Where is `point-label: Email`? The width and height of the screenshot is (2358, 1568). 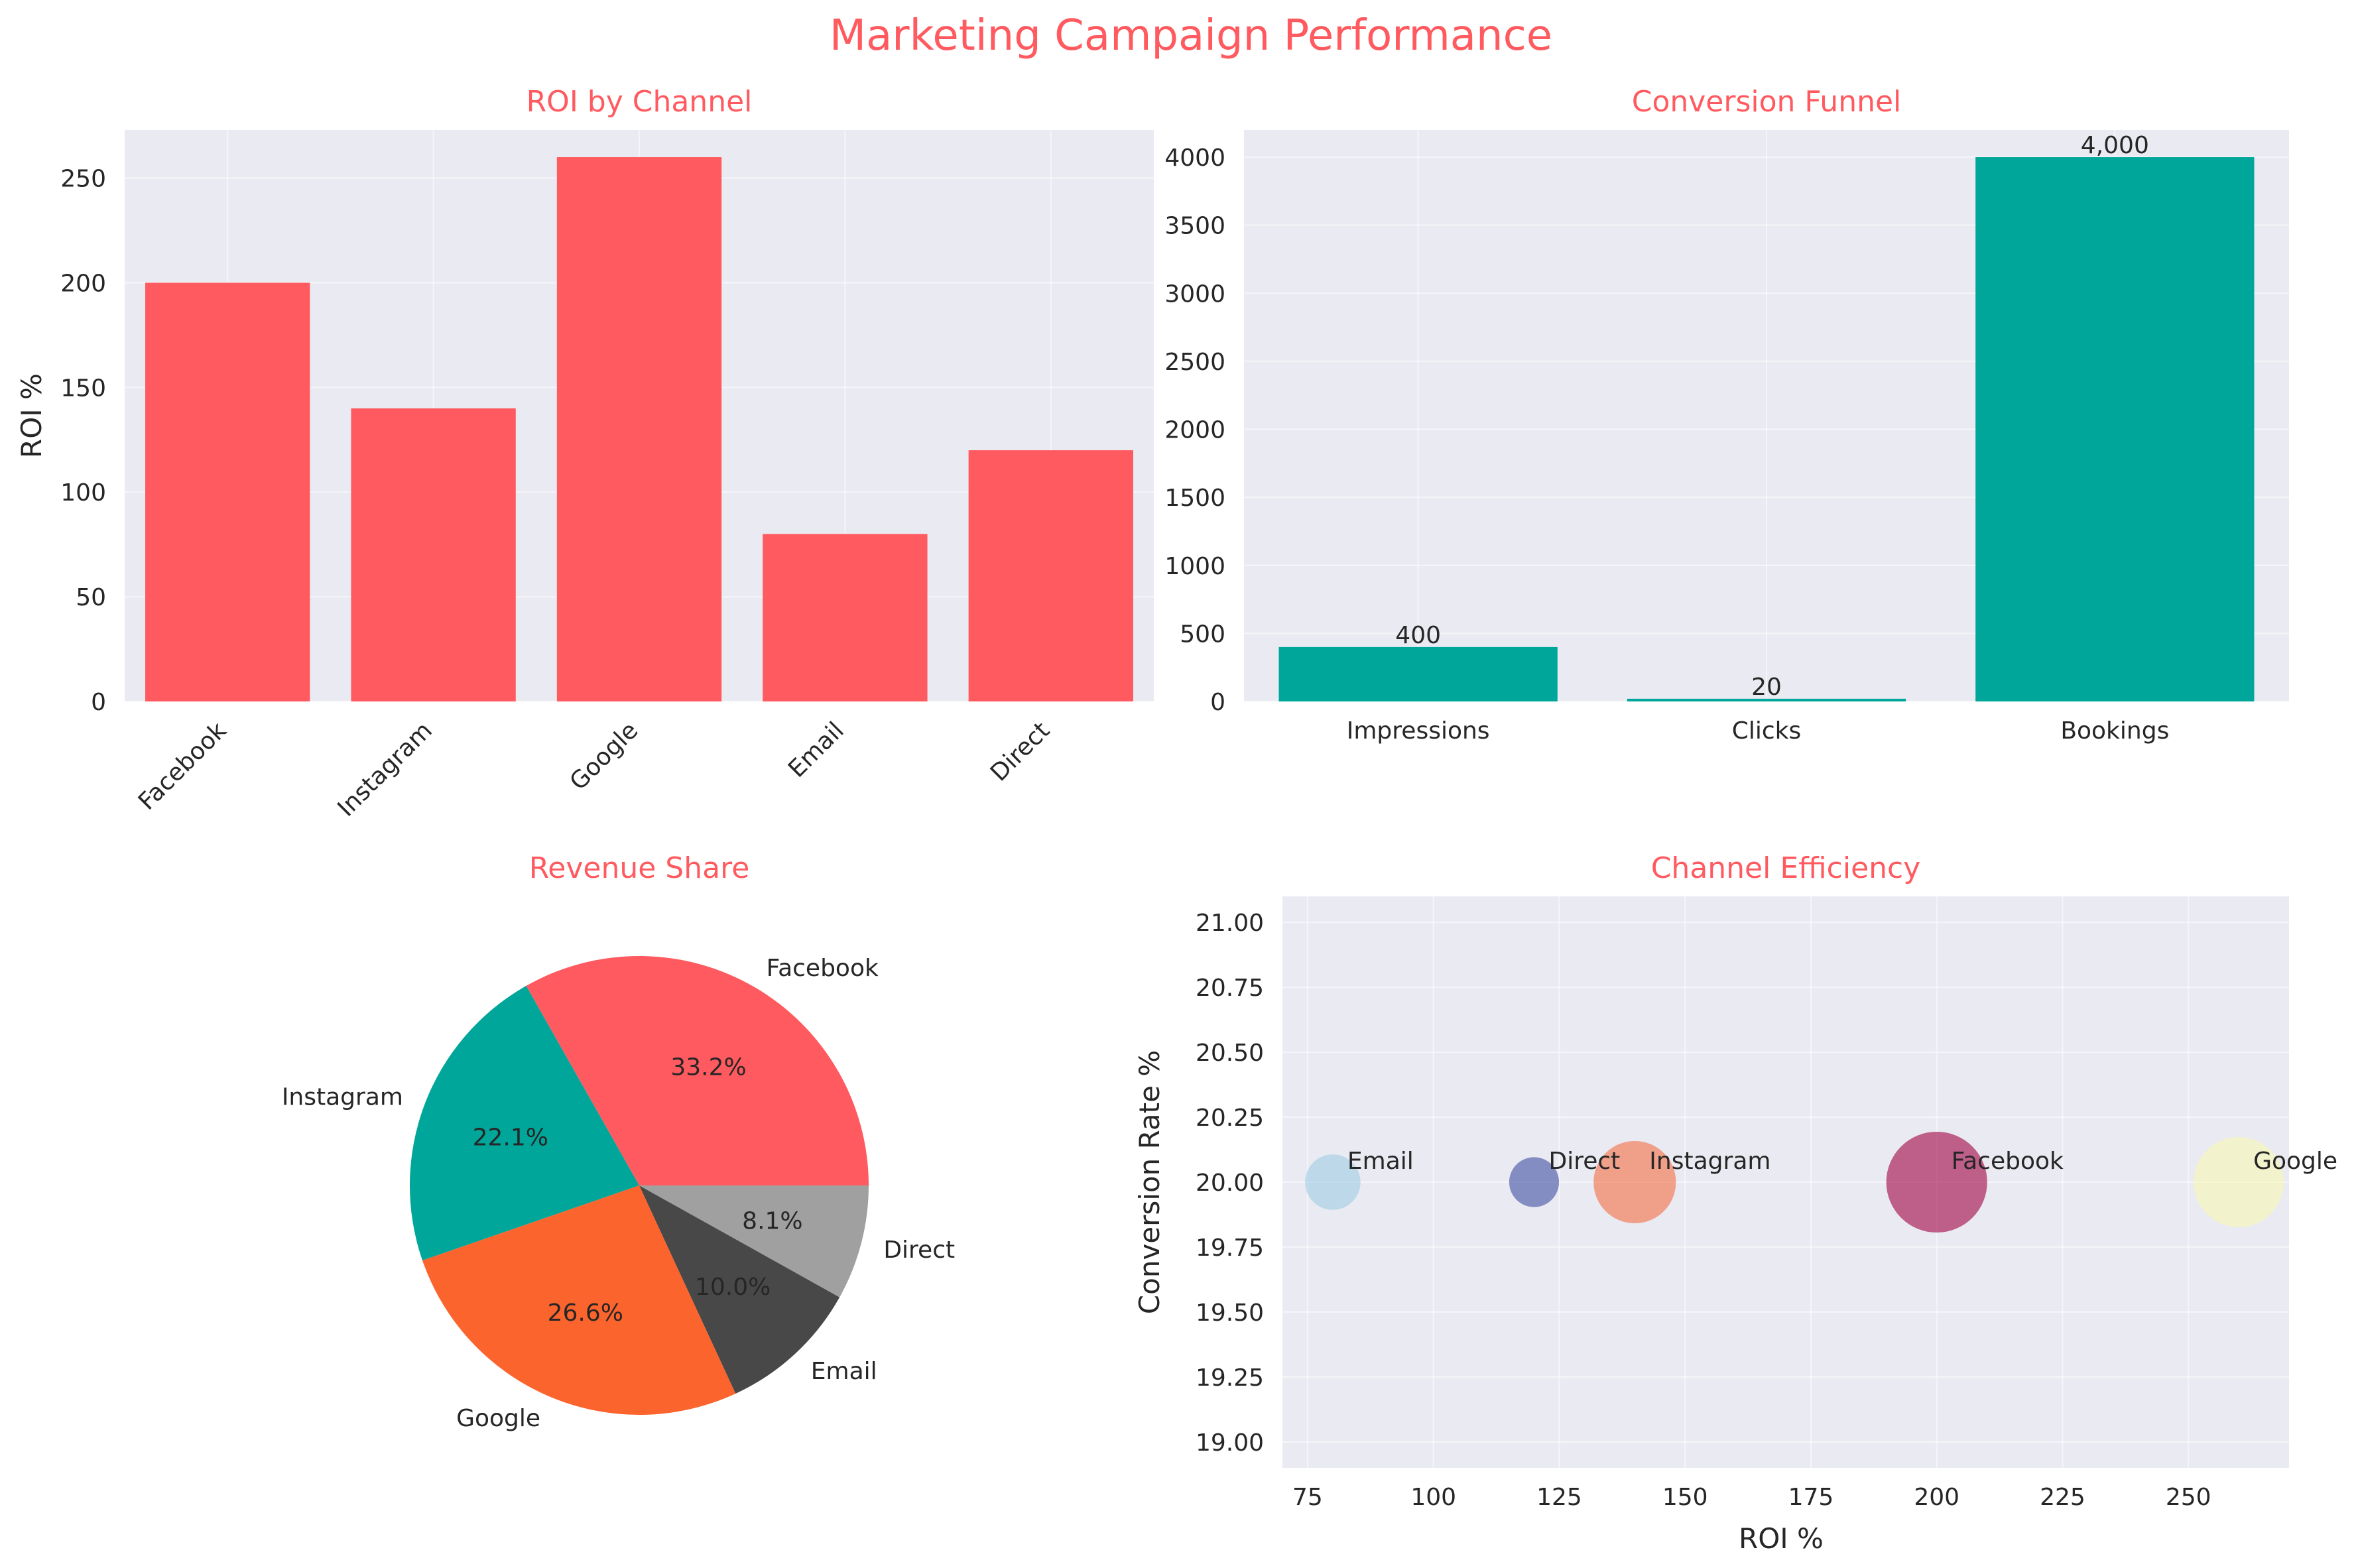 point-label: Email is located at coordinates (1380, 1161).